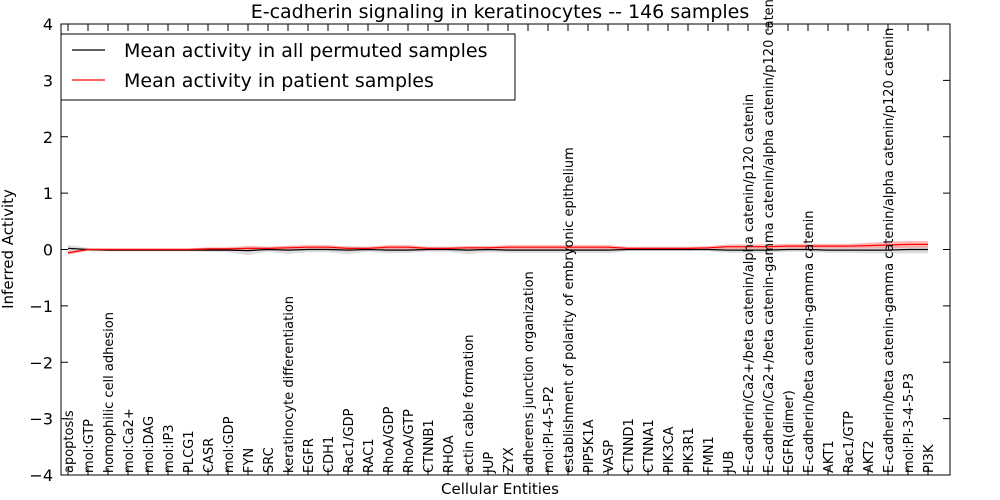  I want to click on category-label: EGFR(dimer), so click(789, 431).